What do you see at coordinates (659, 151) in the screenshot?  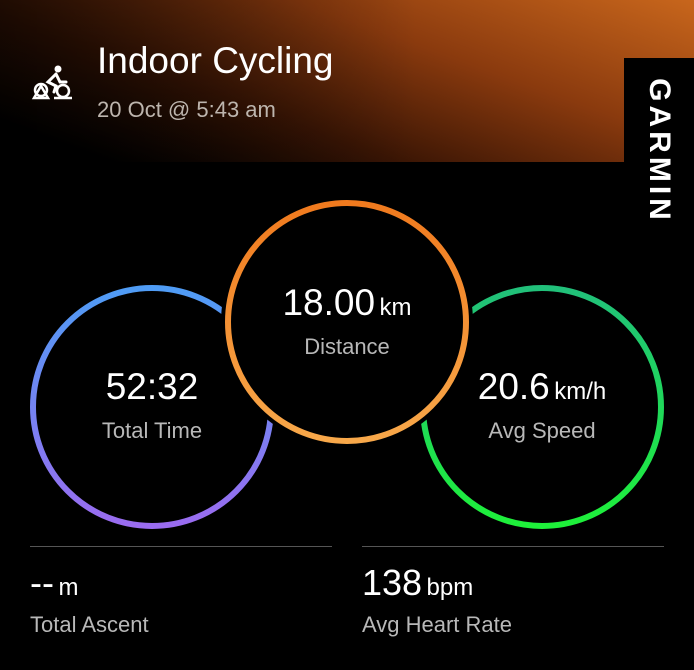 I see `garmin-logo: GARMIN` at bounding box center [659, 151].